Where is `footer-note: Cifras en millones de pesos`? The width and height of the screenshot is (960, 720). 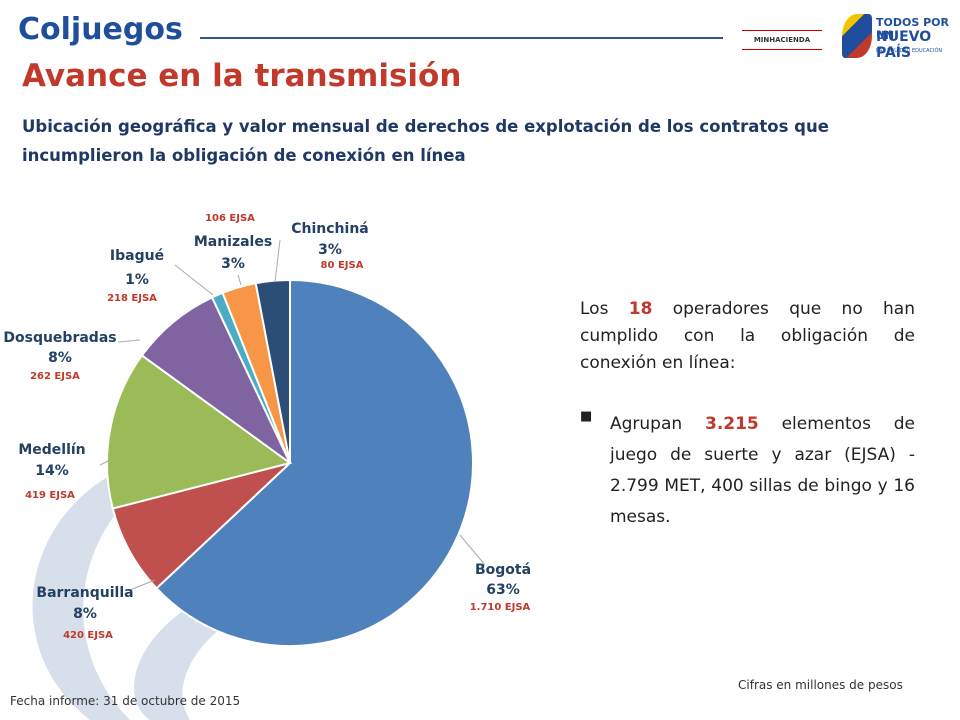
footer-note: Cifras en millones de pesos is located at coordinates (820, 685).